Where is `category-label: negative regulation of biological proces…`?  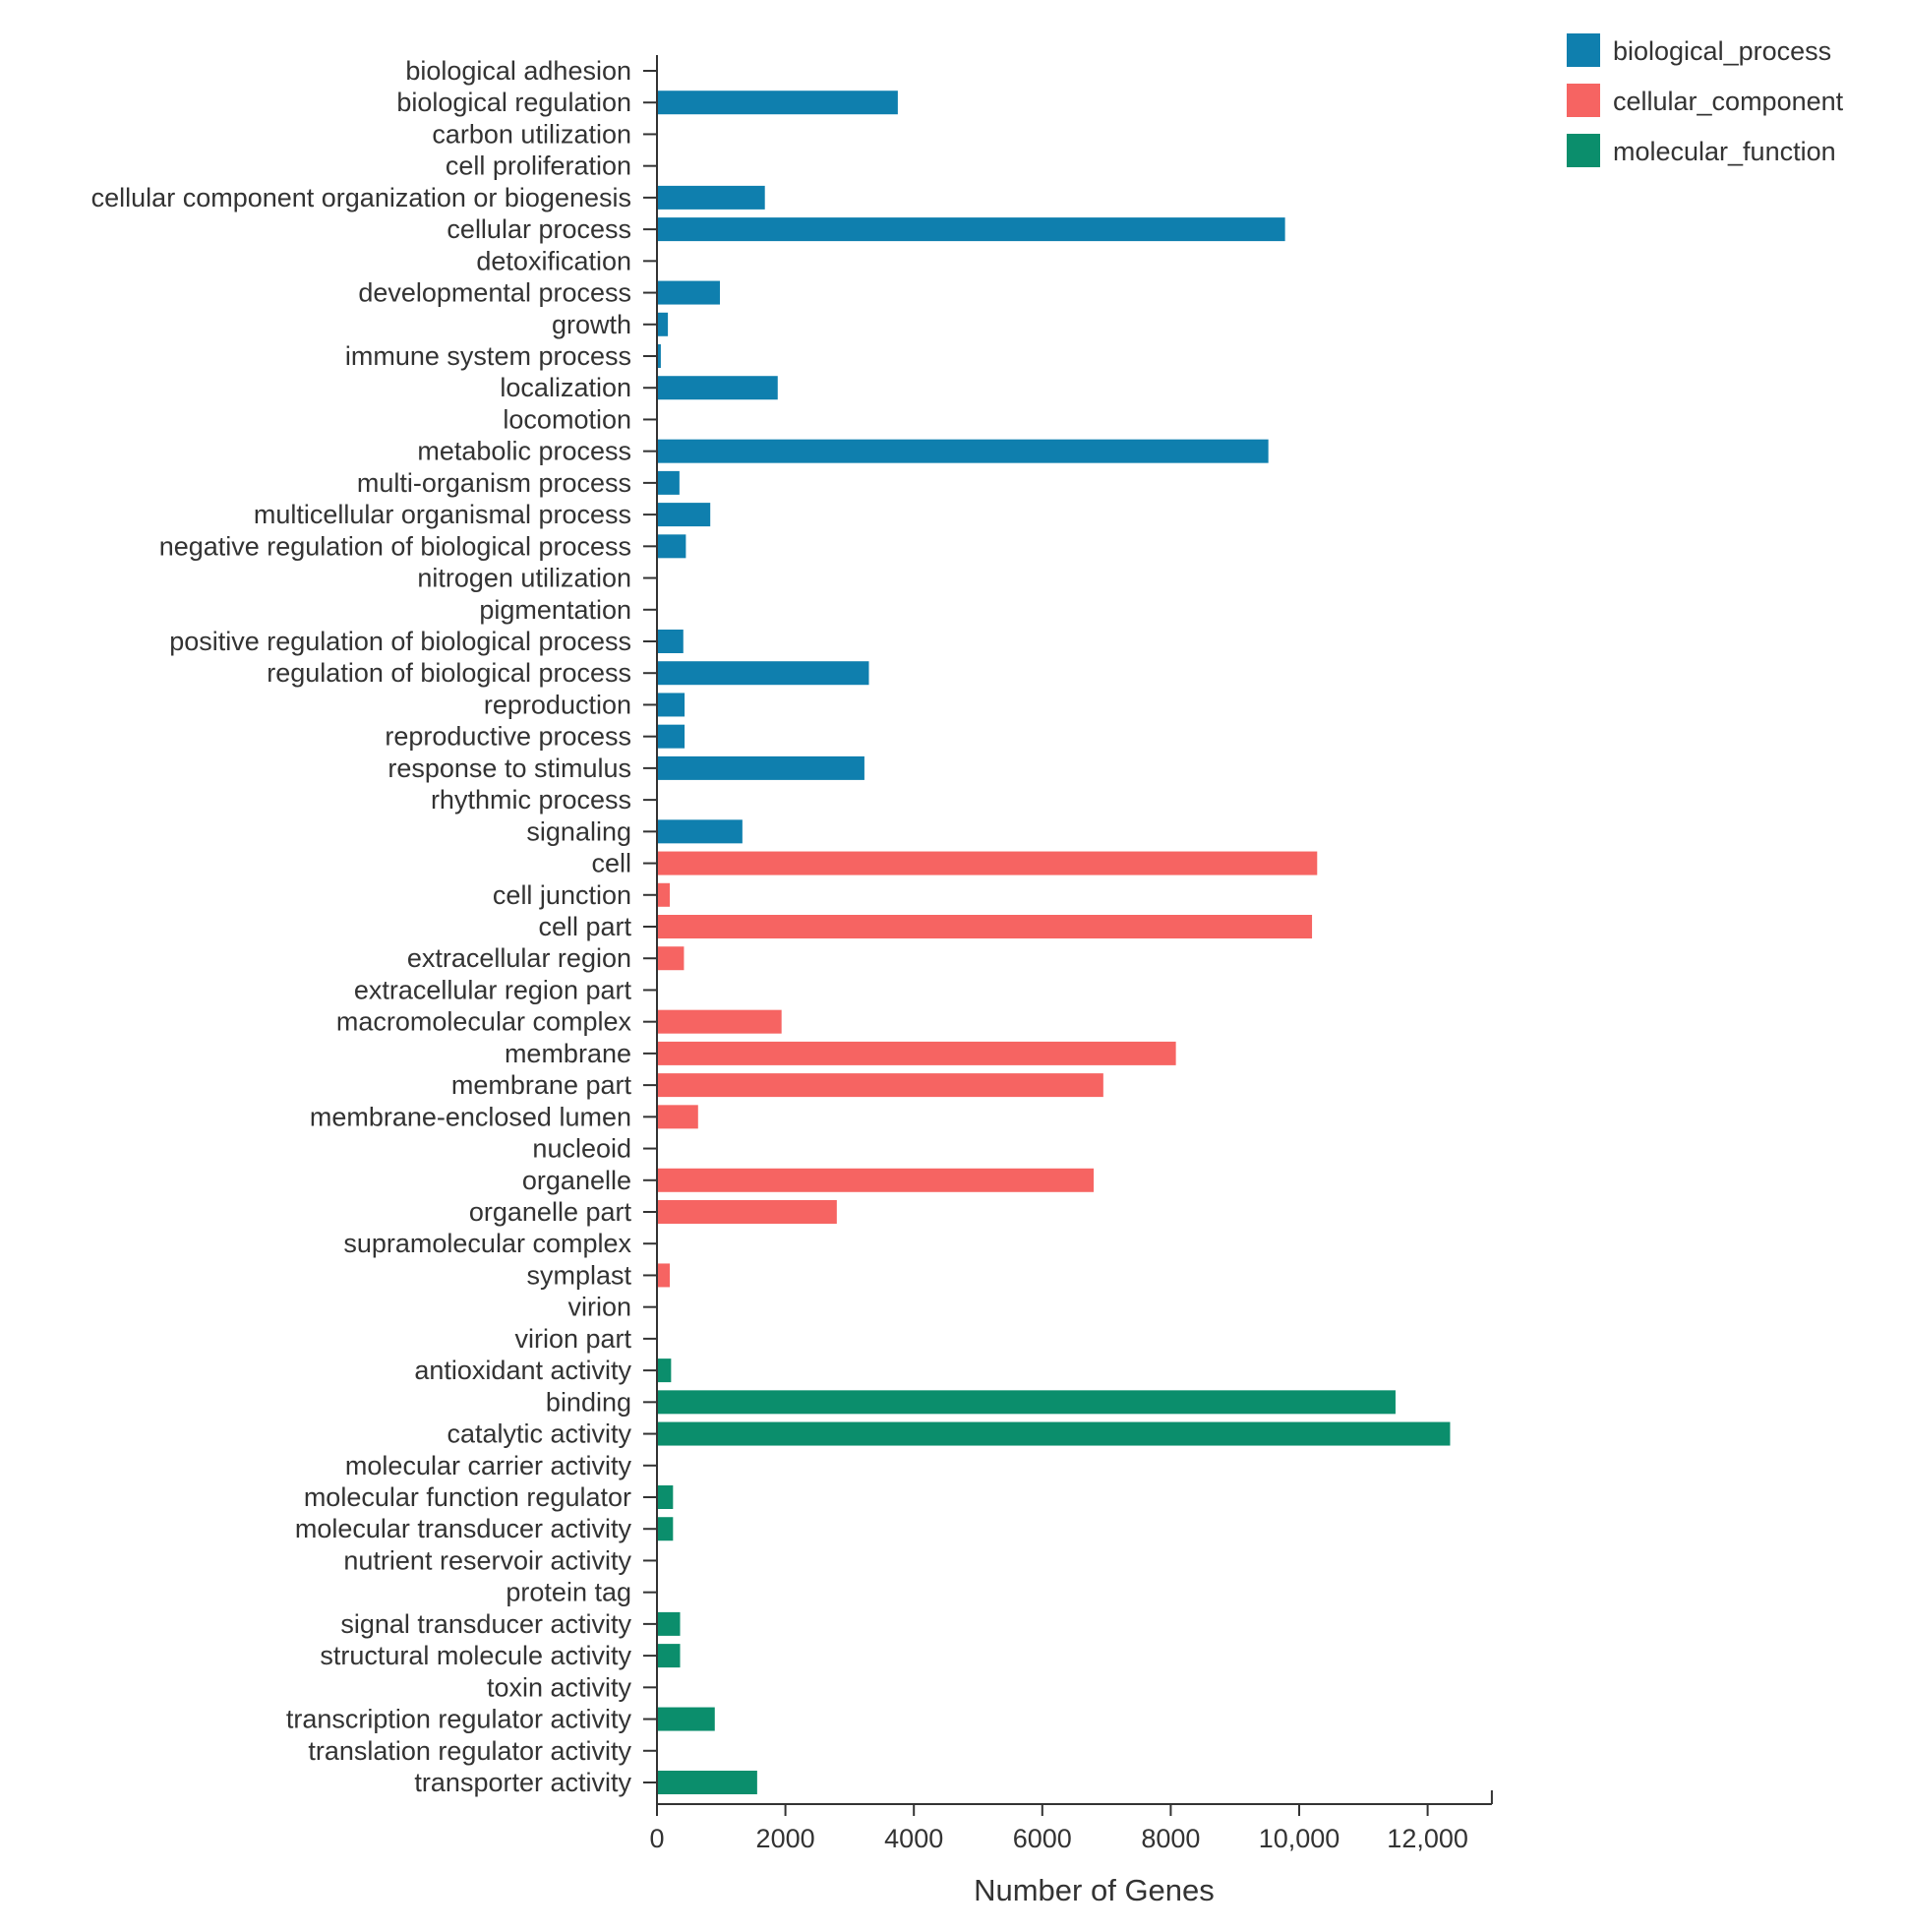 category-label: negative regulation of biological proces… is located at coordinates (395, 546).